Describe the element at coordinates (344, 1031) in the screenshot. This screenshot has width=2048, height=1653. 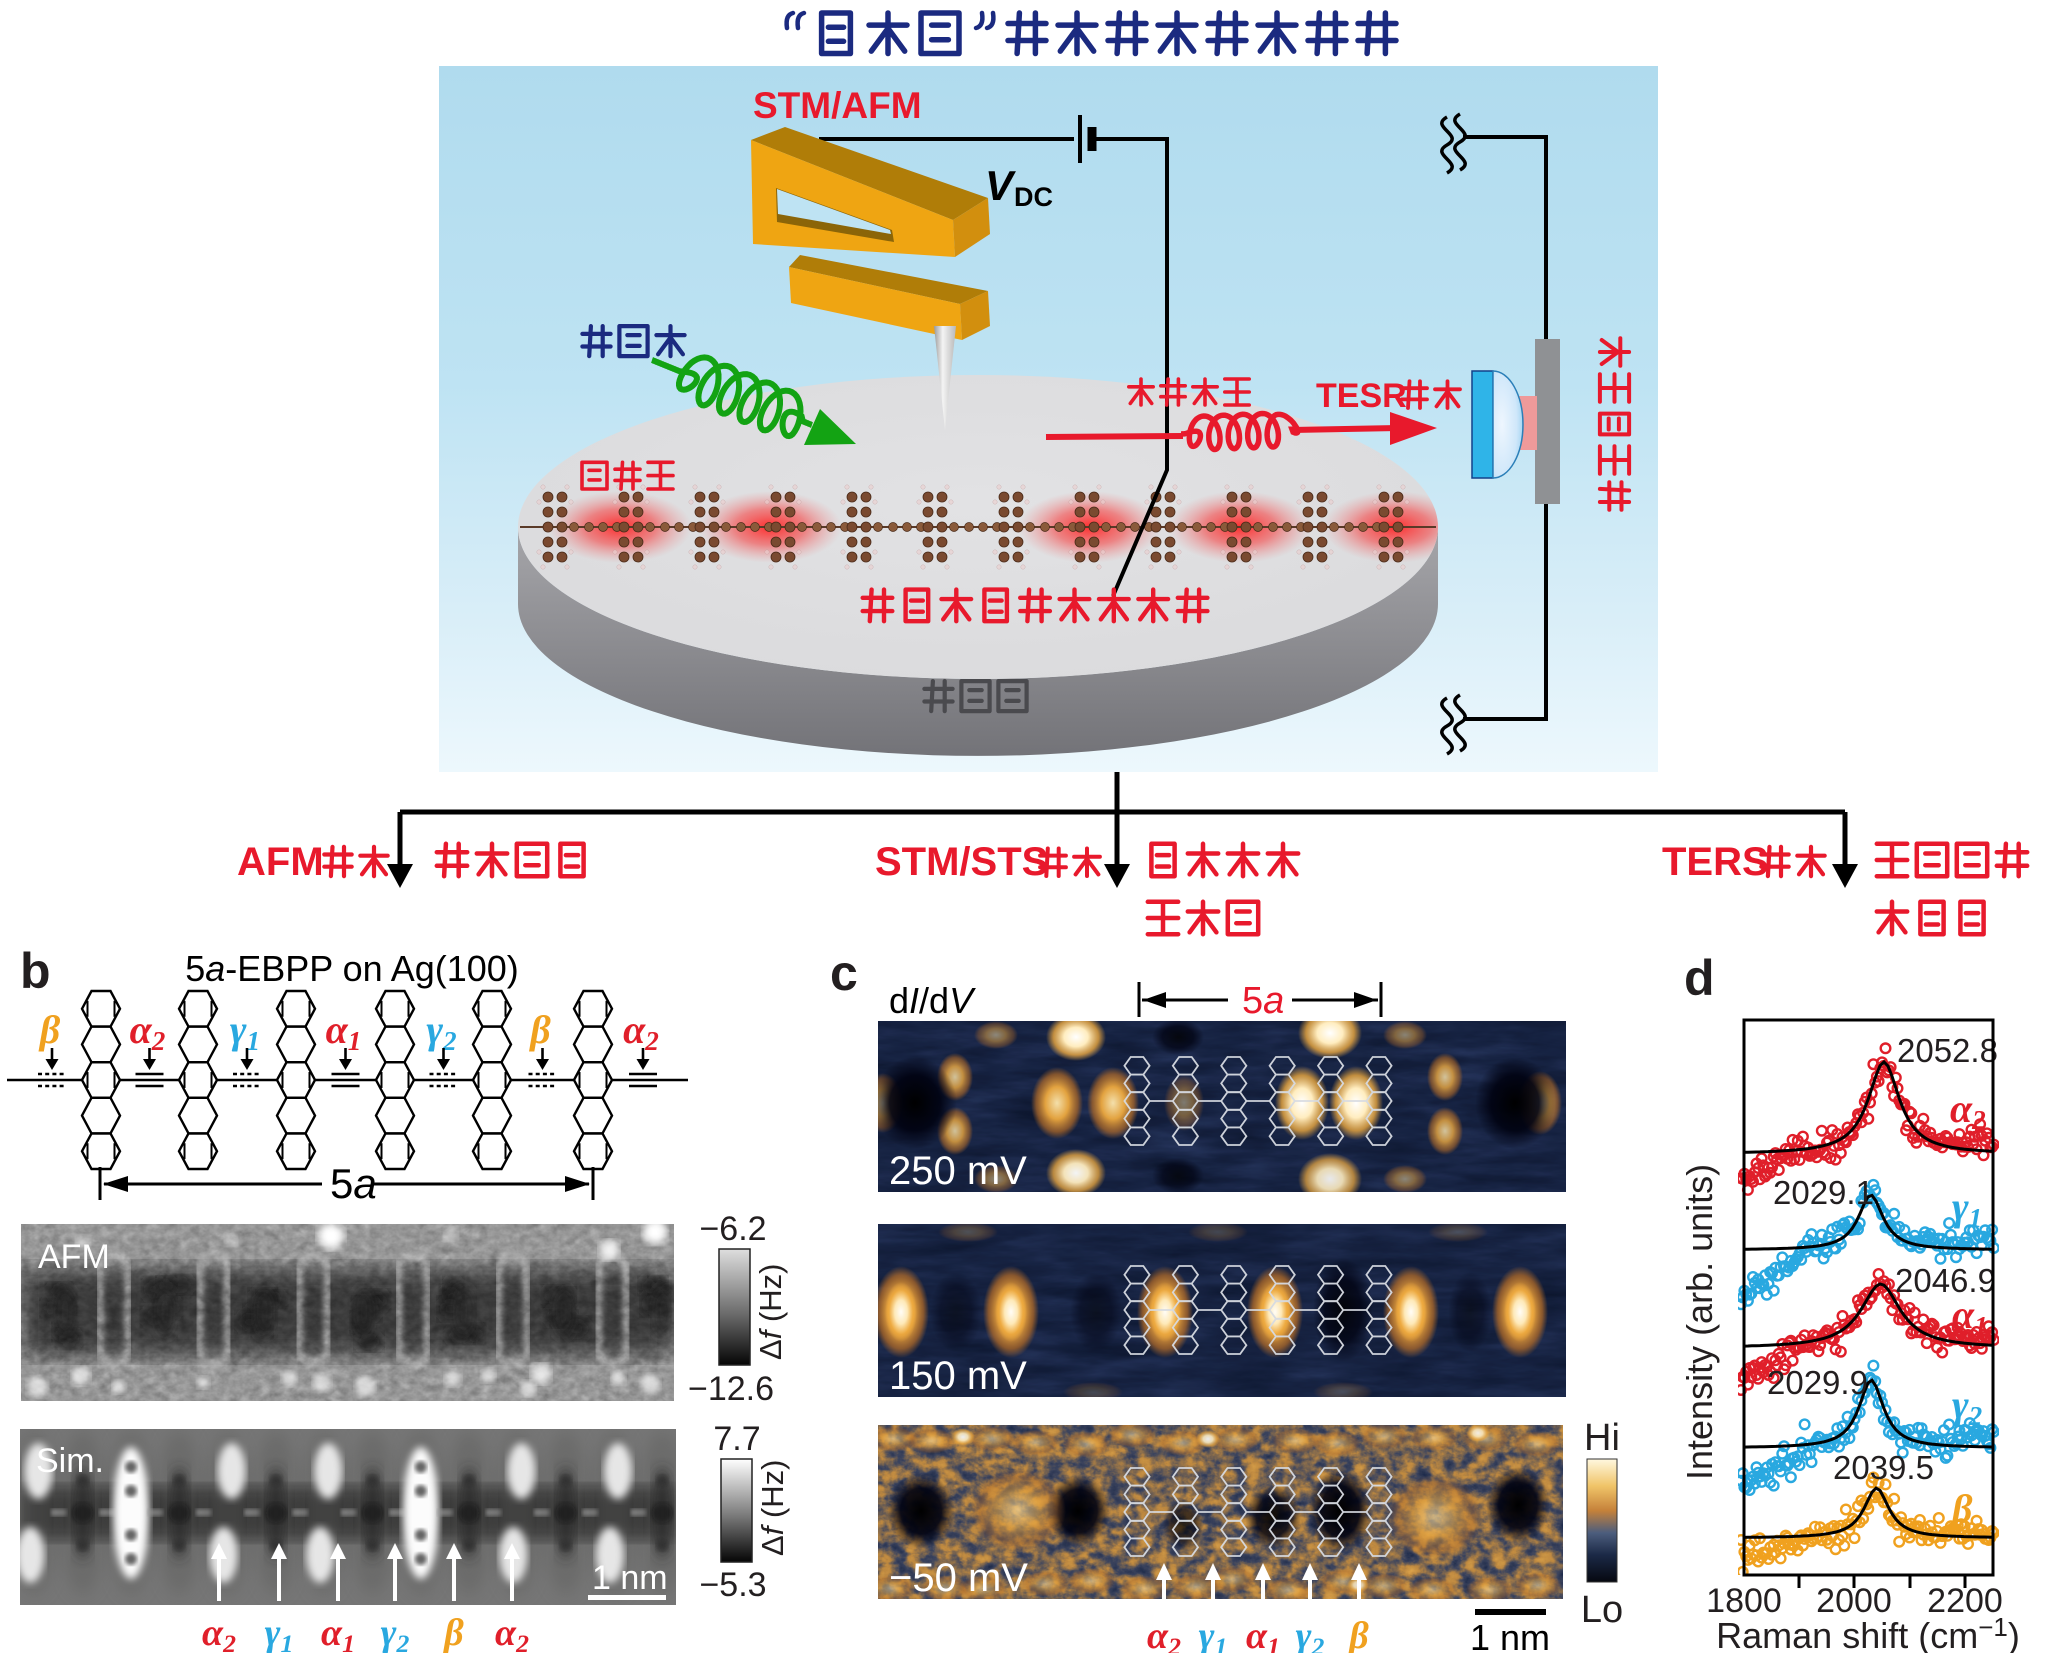
I see `svg-text: α1` at that location.